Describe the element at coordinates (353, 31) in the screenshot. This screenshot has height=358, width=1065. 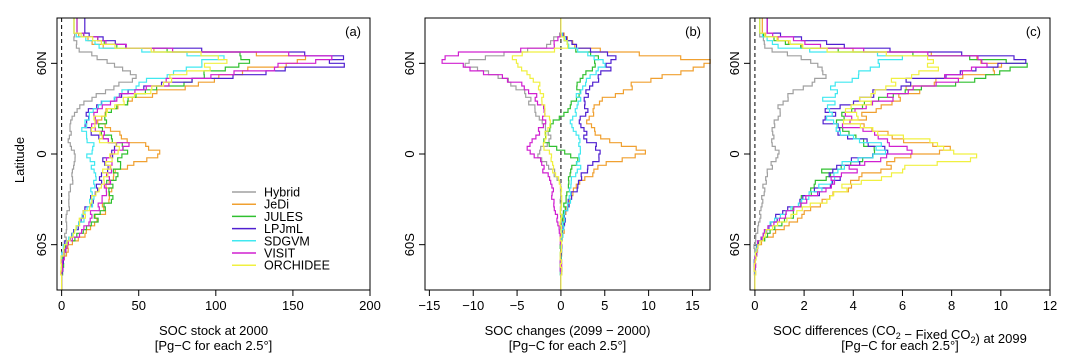
I see `panel-label: (a)` at that location.